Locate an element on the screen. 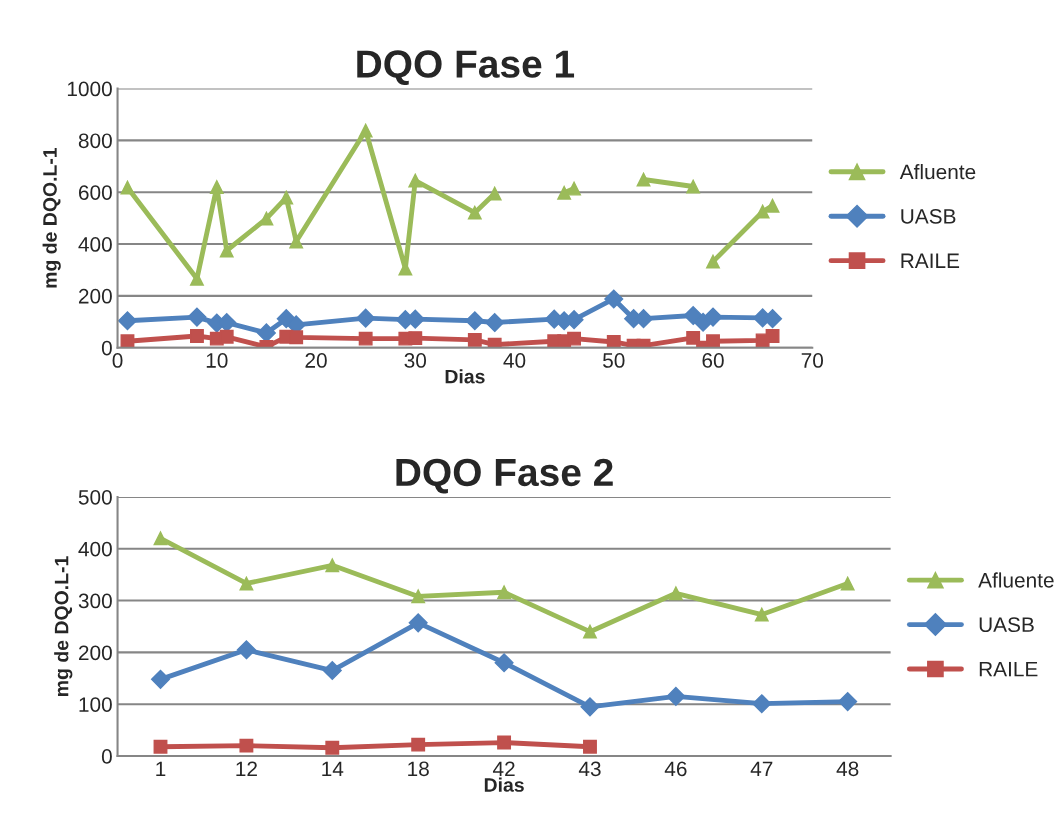 The image size is (1059, 820). x-tick-label: 0 is located at coordinates (117, 360).